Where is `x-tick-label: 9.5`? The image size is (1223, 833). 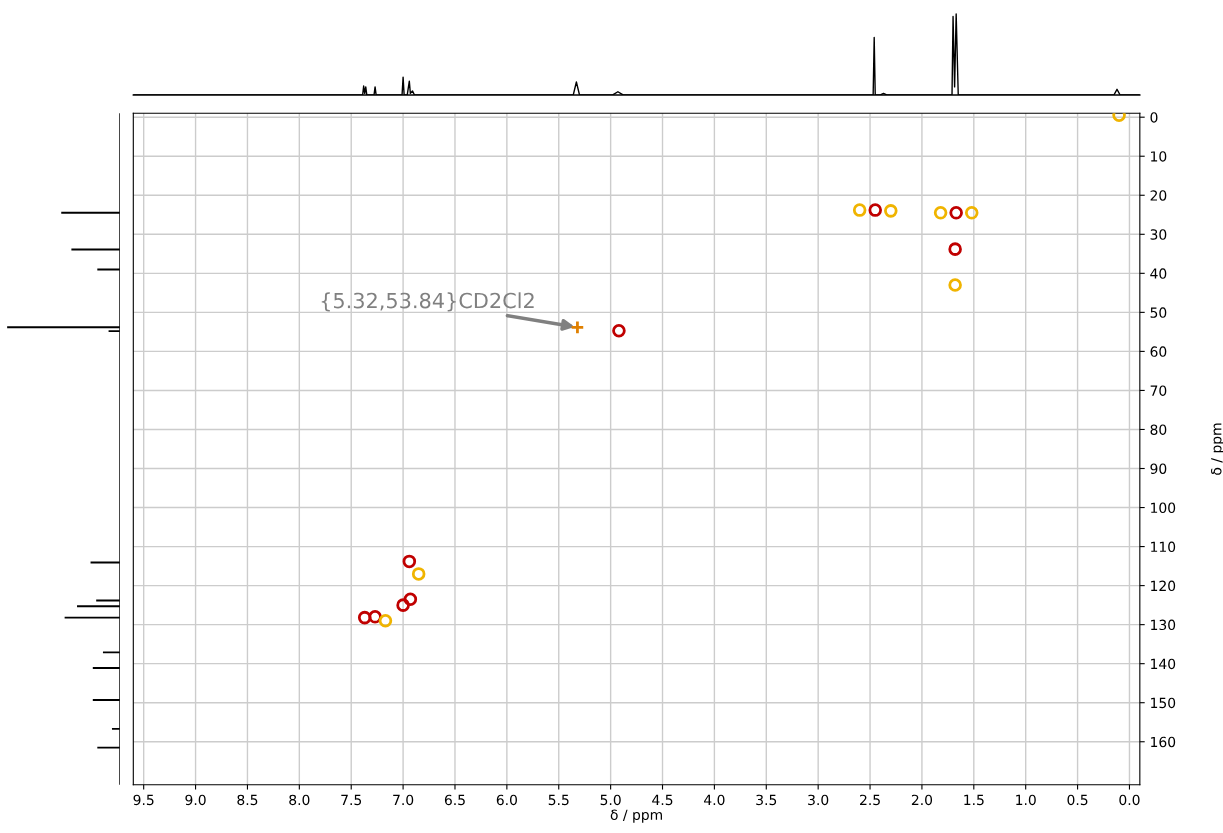 x-tick-label: 9.5 is located at coordinates (143, 800).